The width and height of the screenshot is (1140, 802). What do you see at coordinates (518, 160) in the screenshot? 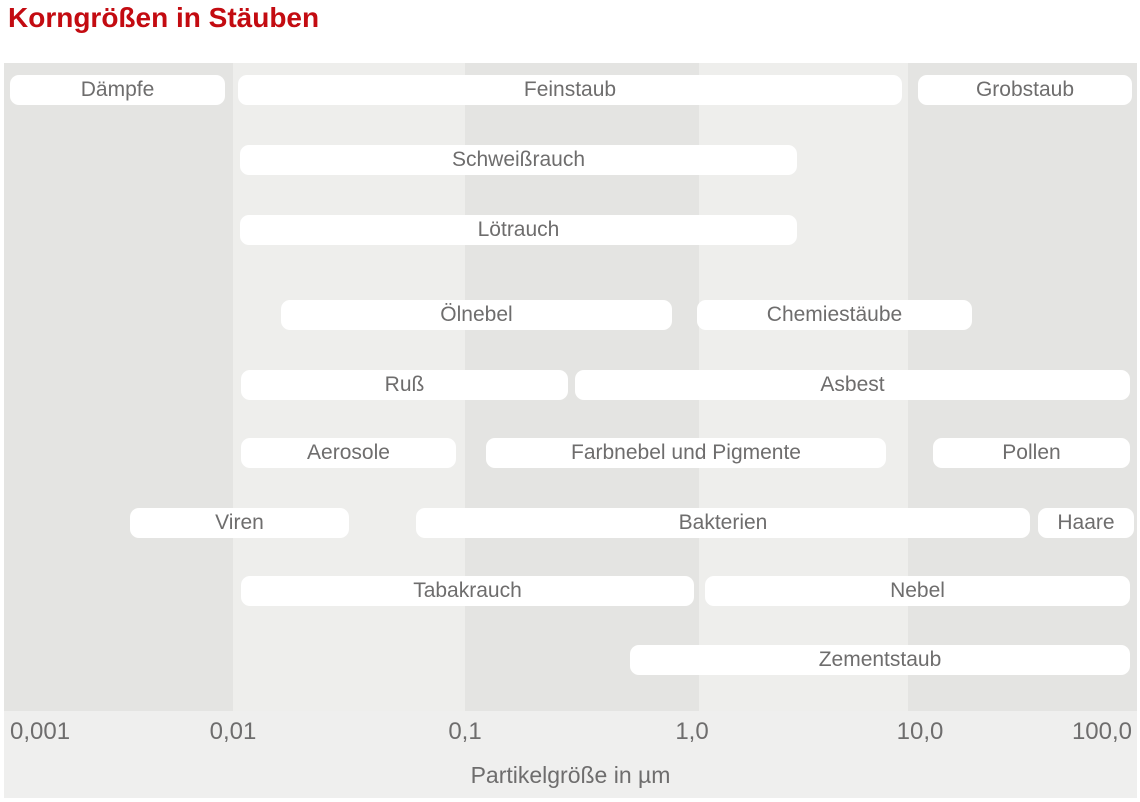
I see `bar-schwei-rauch: Schweißrauch` at bounding box center [518, 160].